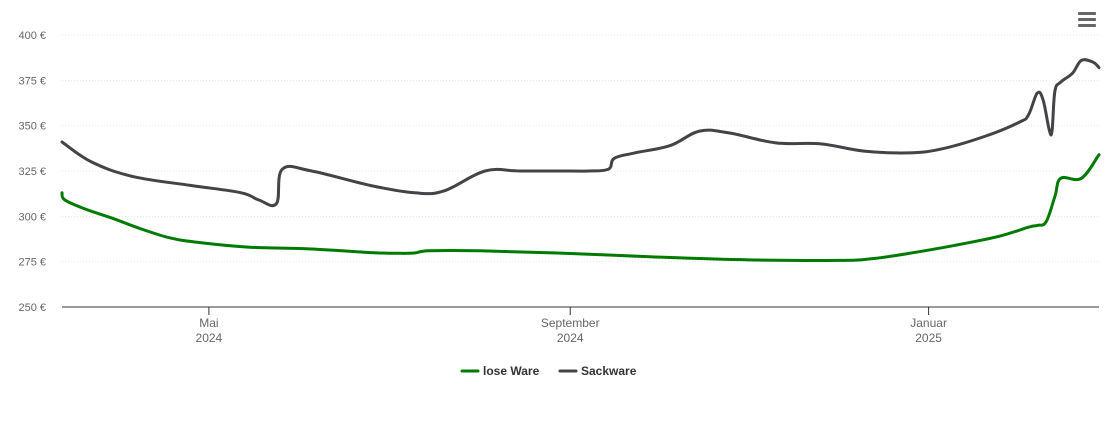 The image size is (1110, 422). I want to click on legend-item-1: Sackware, so click(597, 371).